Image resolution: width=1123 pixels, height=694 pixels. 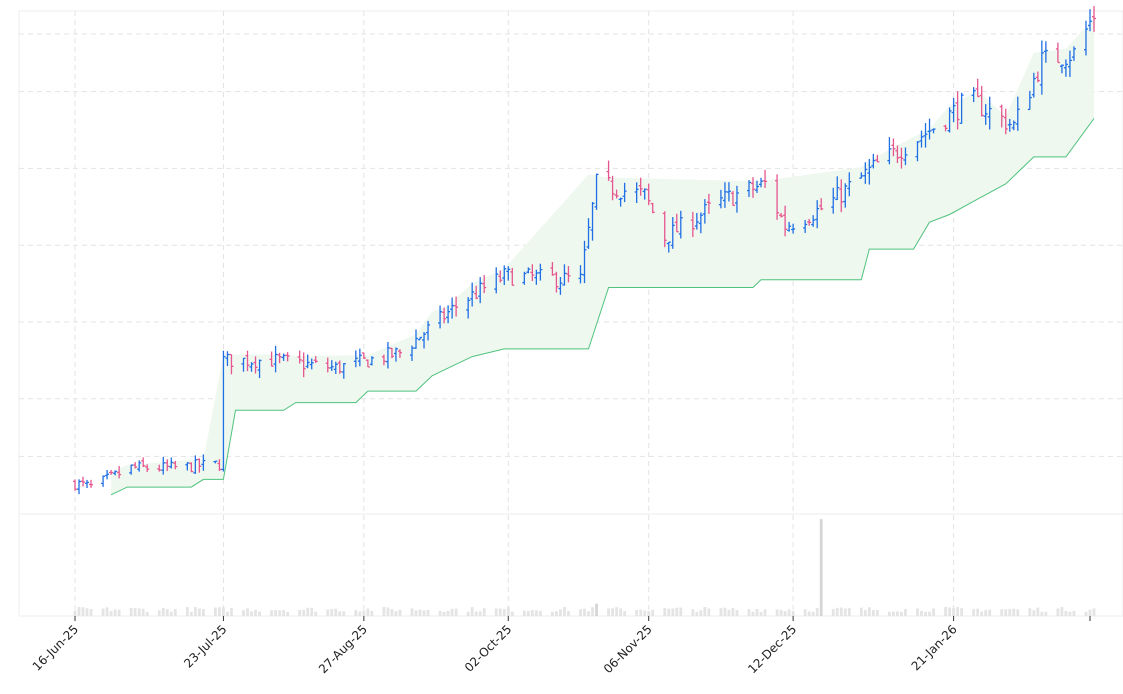 I want to click on volume-bars-layer, so click(x=584, y=567).